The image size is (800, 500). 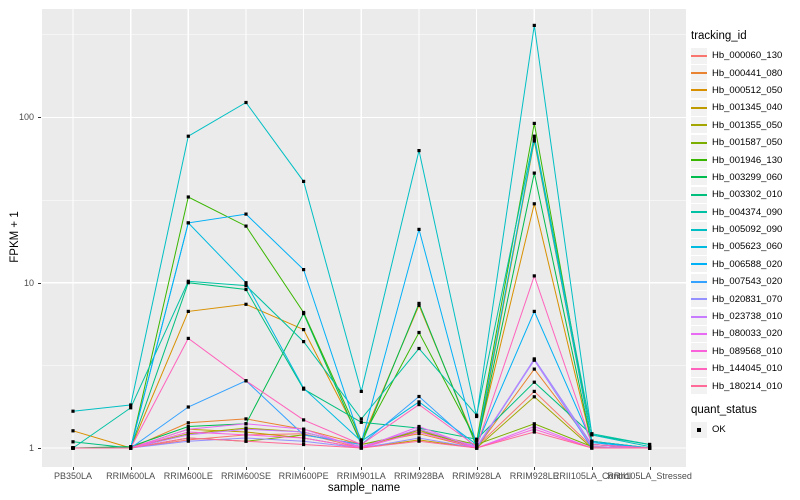 I want to click on legend-item-label: Hb_003302_010, so click(x=747, y=195).